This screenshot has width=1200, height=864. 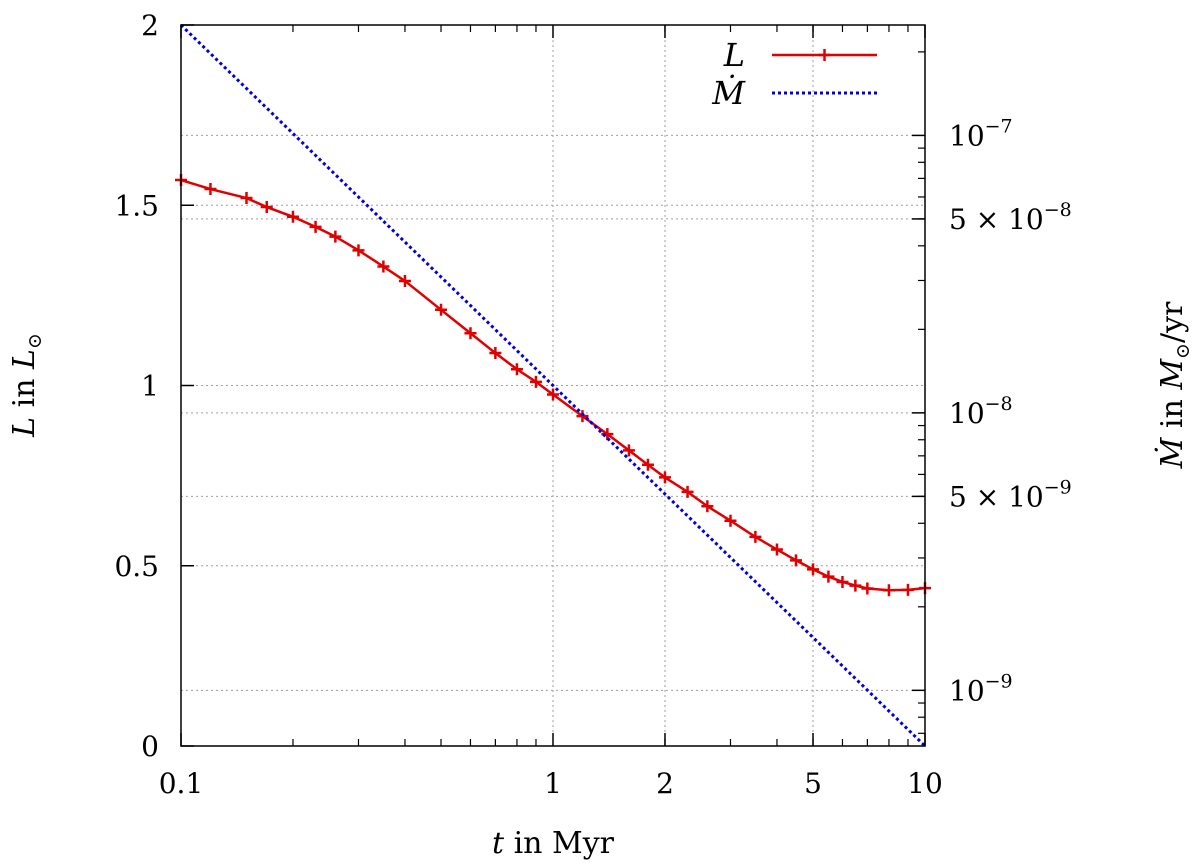 I want to click on y-right-tick-label-4: 10⁻⁹, so click(x=981, y=688).